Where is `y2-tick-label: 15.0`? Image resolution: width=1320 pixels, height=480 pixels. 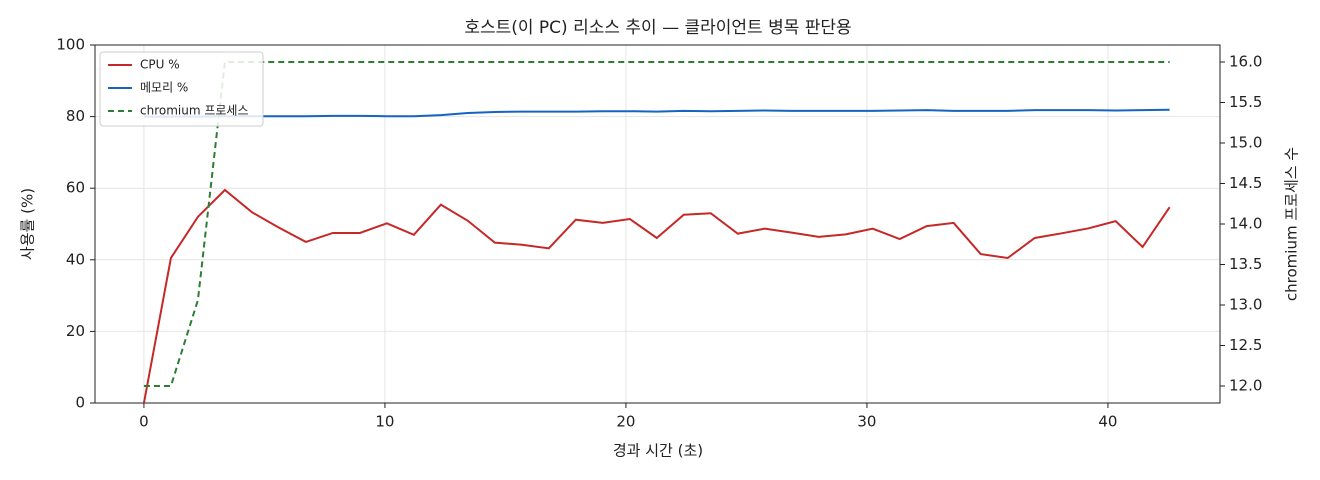 y2-tick-label: 15.0 is located at coordinates (1245, 143).